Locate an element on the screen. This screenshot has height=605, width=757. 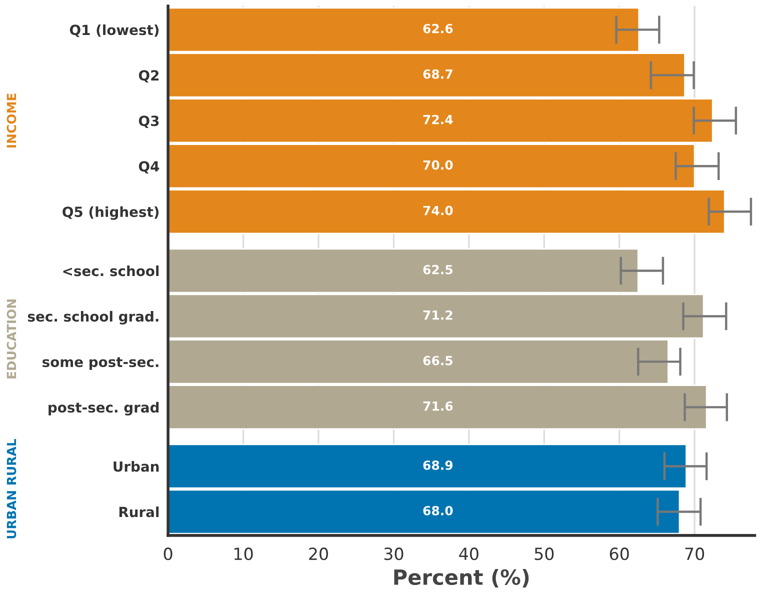
text: URBAN RURAL is located at coordinates (11, 488).